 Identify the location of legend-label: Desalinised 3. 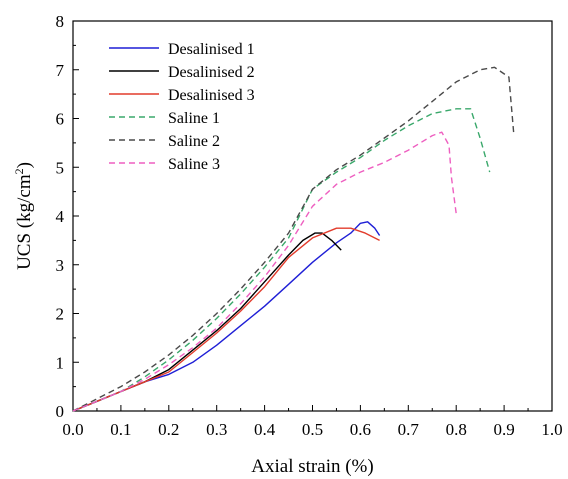
(211, 95).